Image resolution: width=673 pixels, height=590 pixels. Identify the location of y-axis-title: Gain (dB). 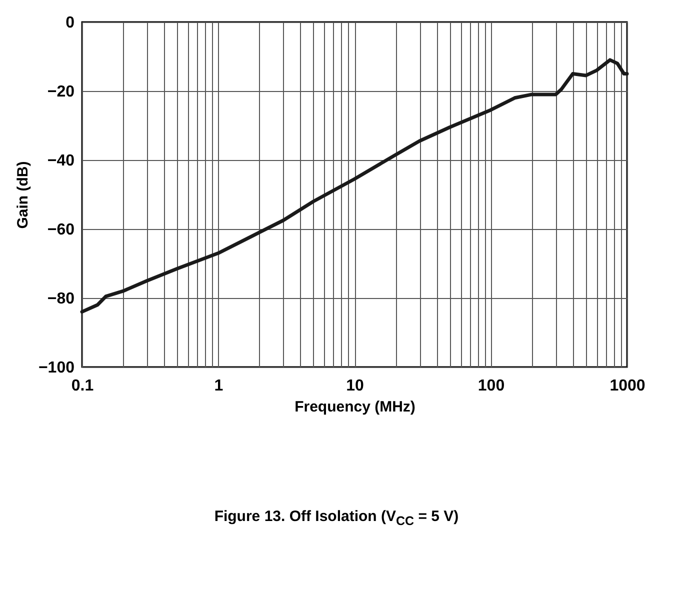
(23, 195).